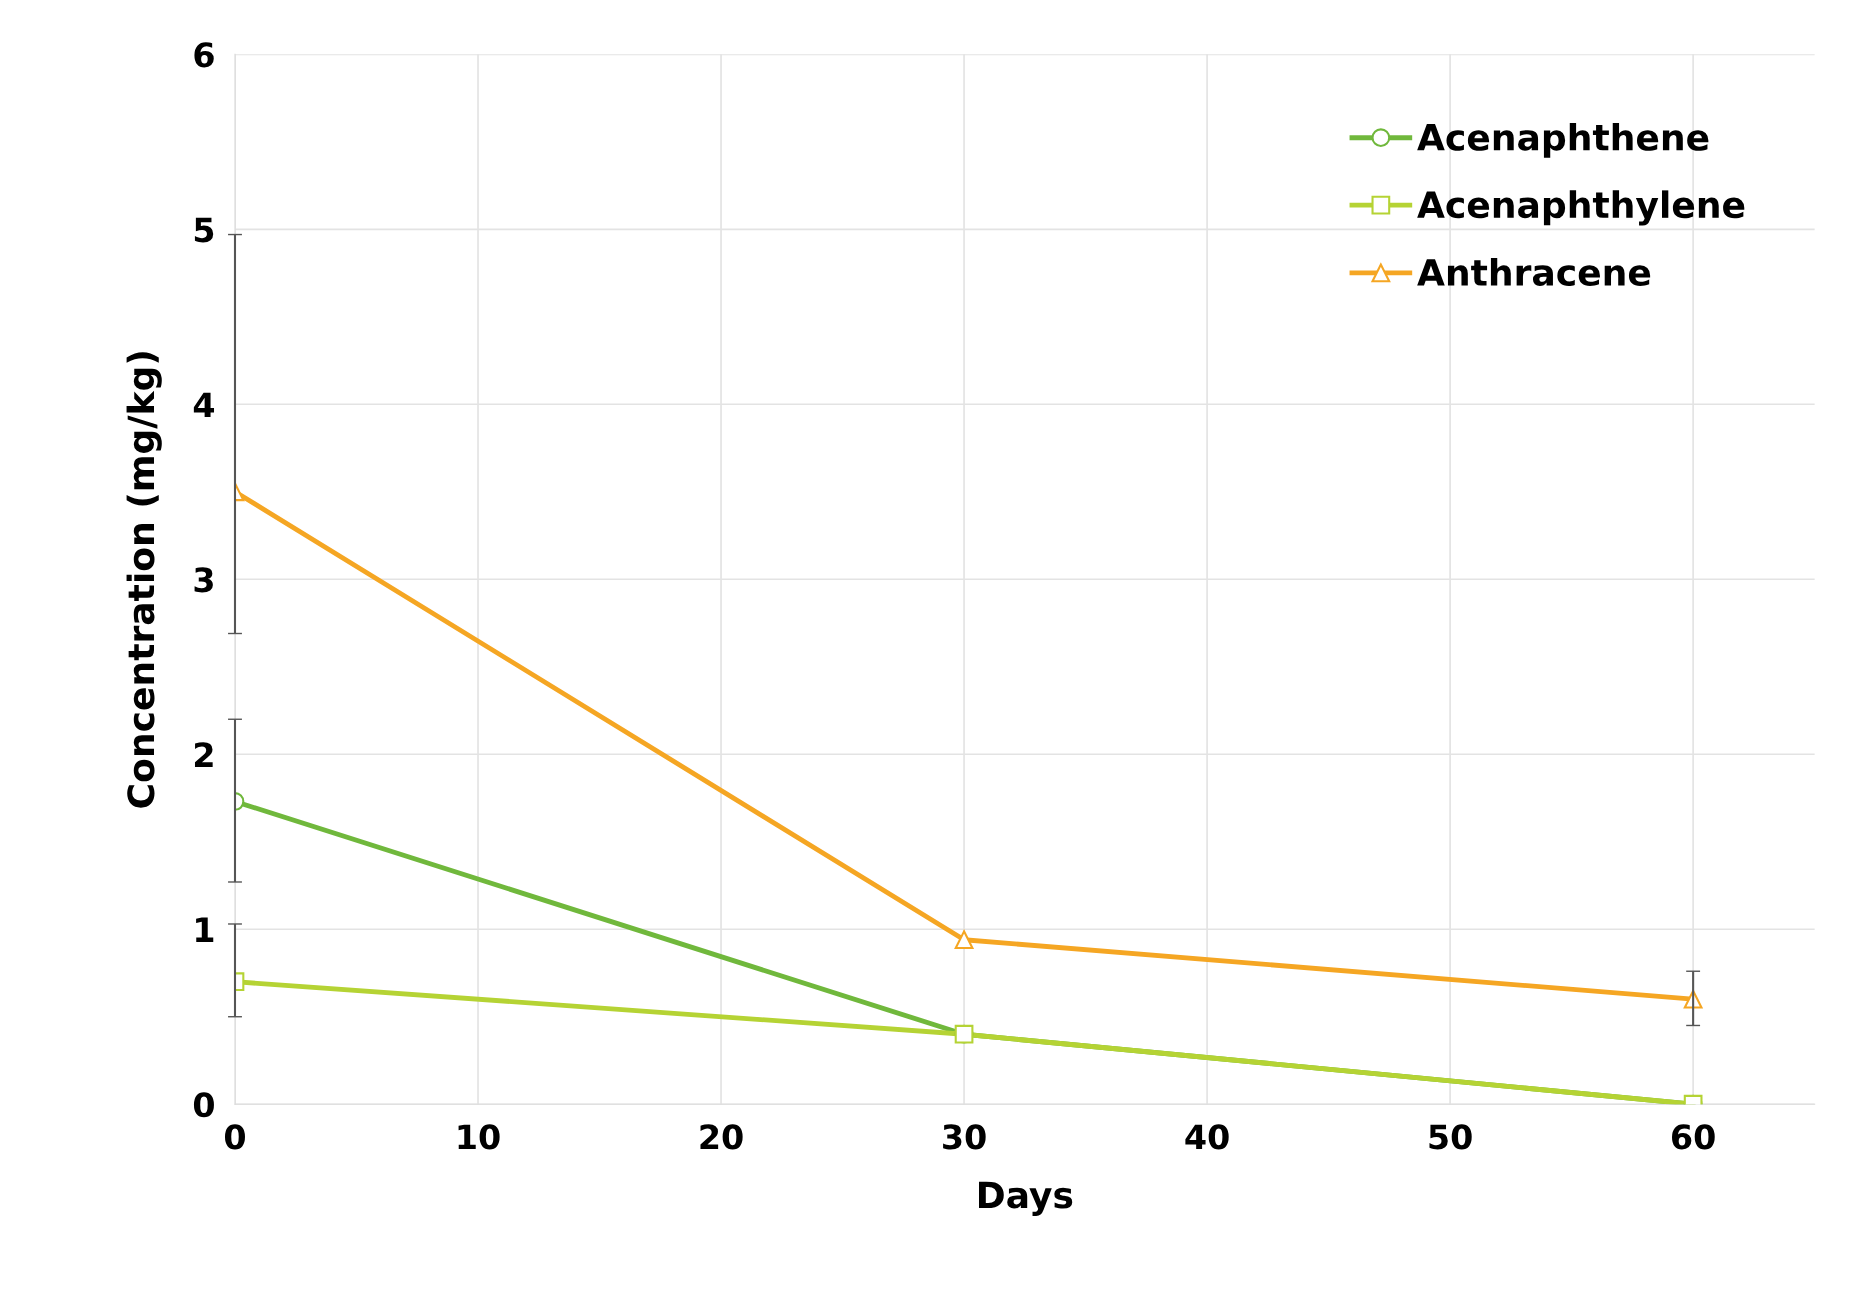  I want to click on y-tick-label: 5, so click(204, 230).